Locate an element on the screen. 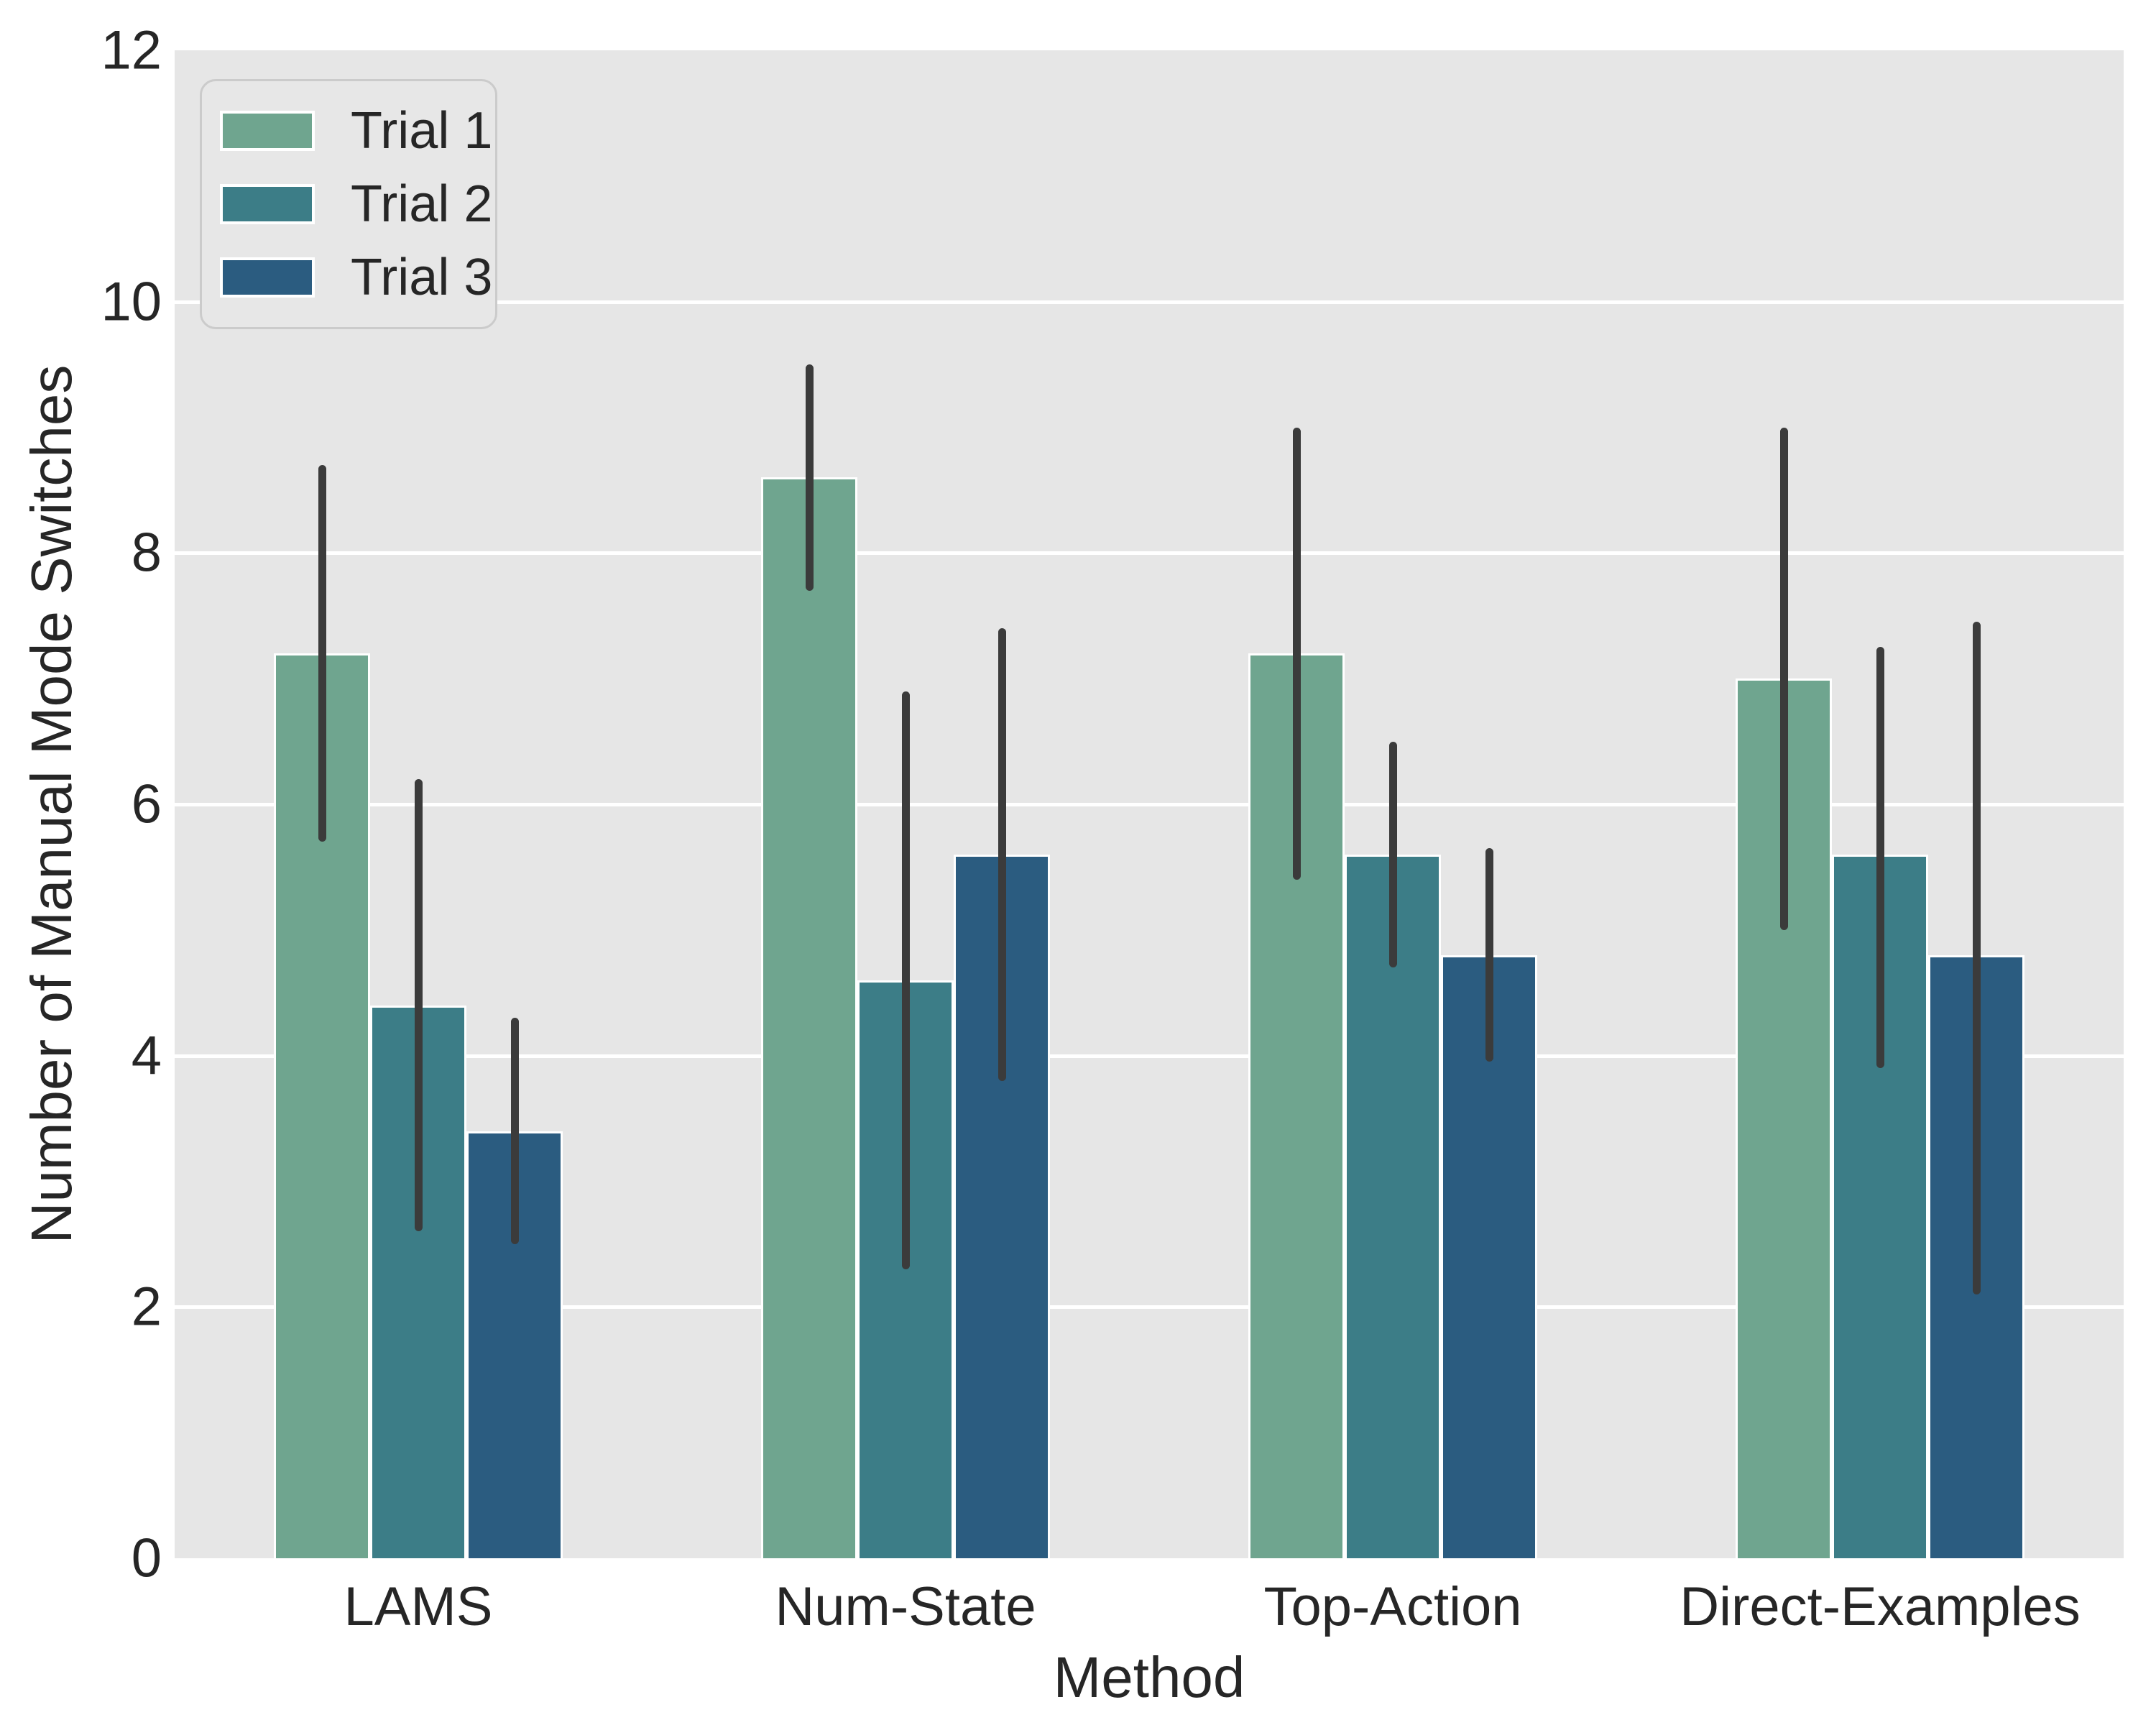 Image resolution: width=2156 pixels, height=1725 pixels. legend-swatch-Trial3 is located at coordinates (267, 277).